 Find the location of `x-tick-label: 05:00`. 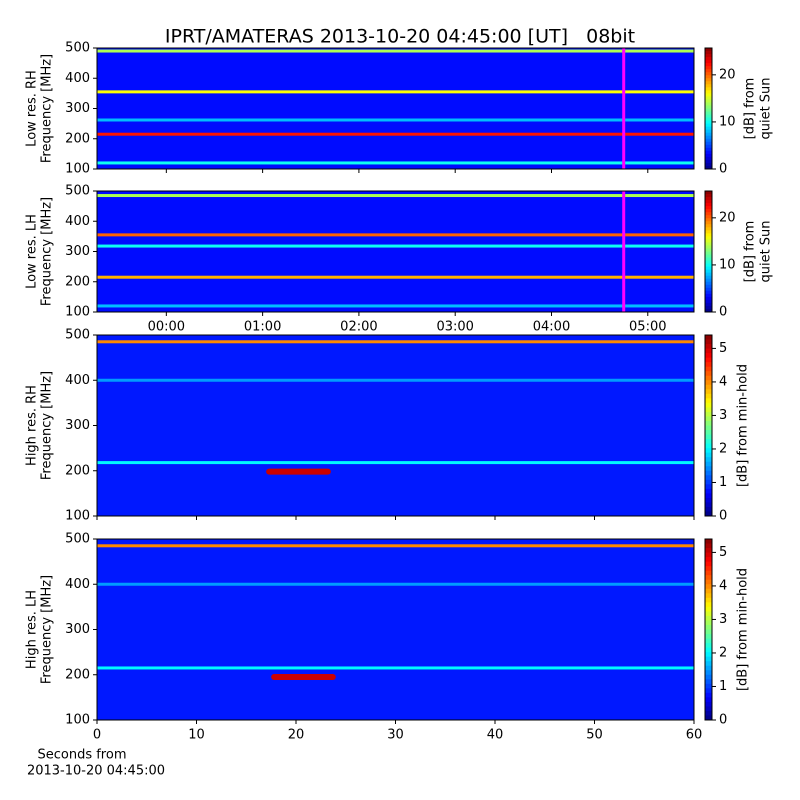

x-tick-label: 05:00 is located at coordinates (647, 327).